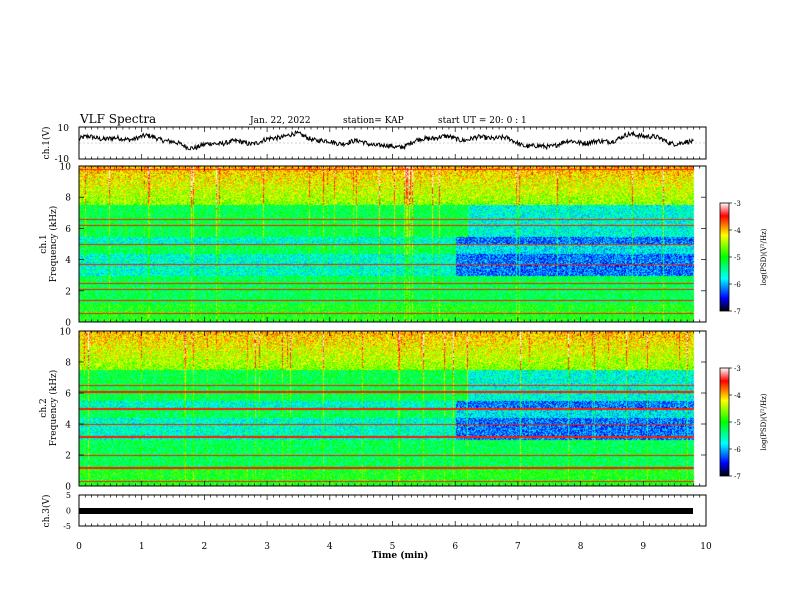 The image size is (792, 612). I want to click on ch1-waveform-line, so click(386, 140).